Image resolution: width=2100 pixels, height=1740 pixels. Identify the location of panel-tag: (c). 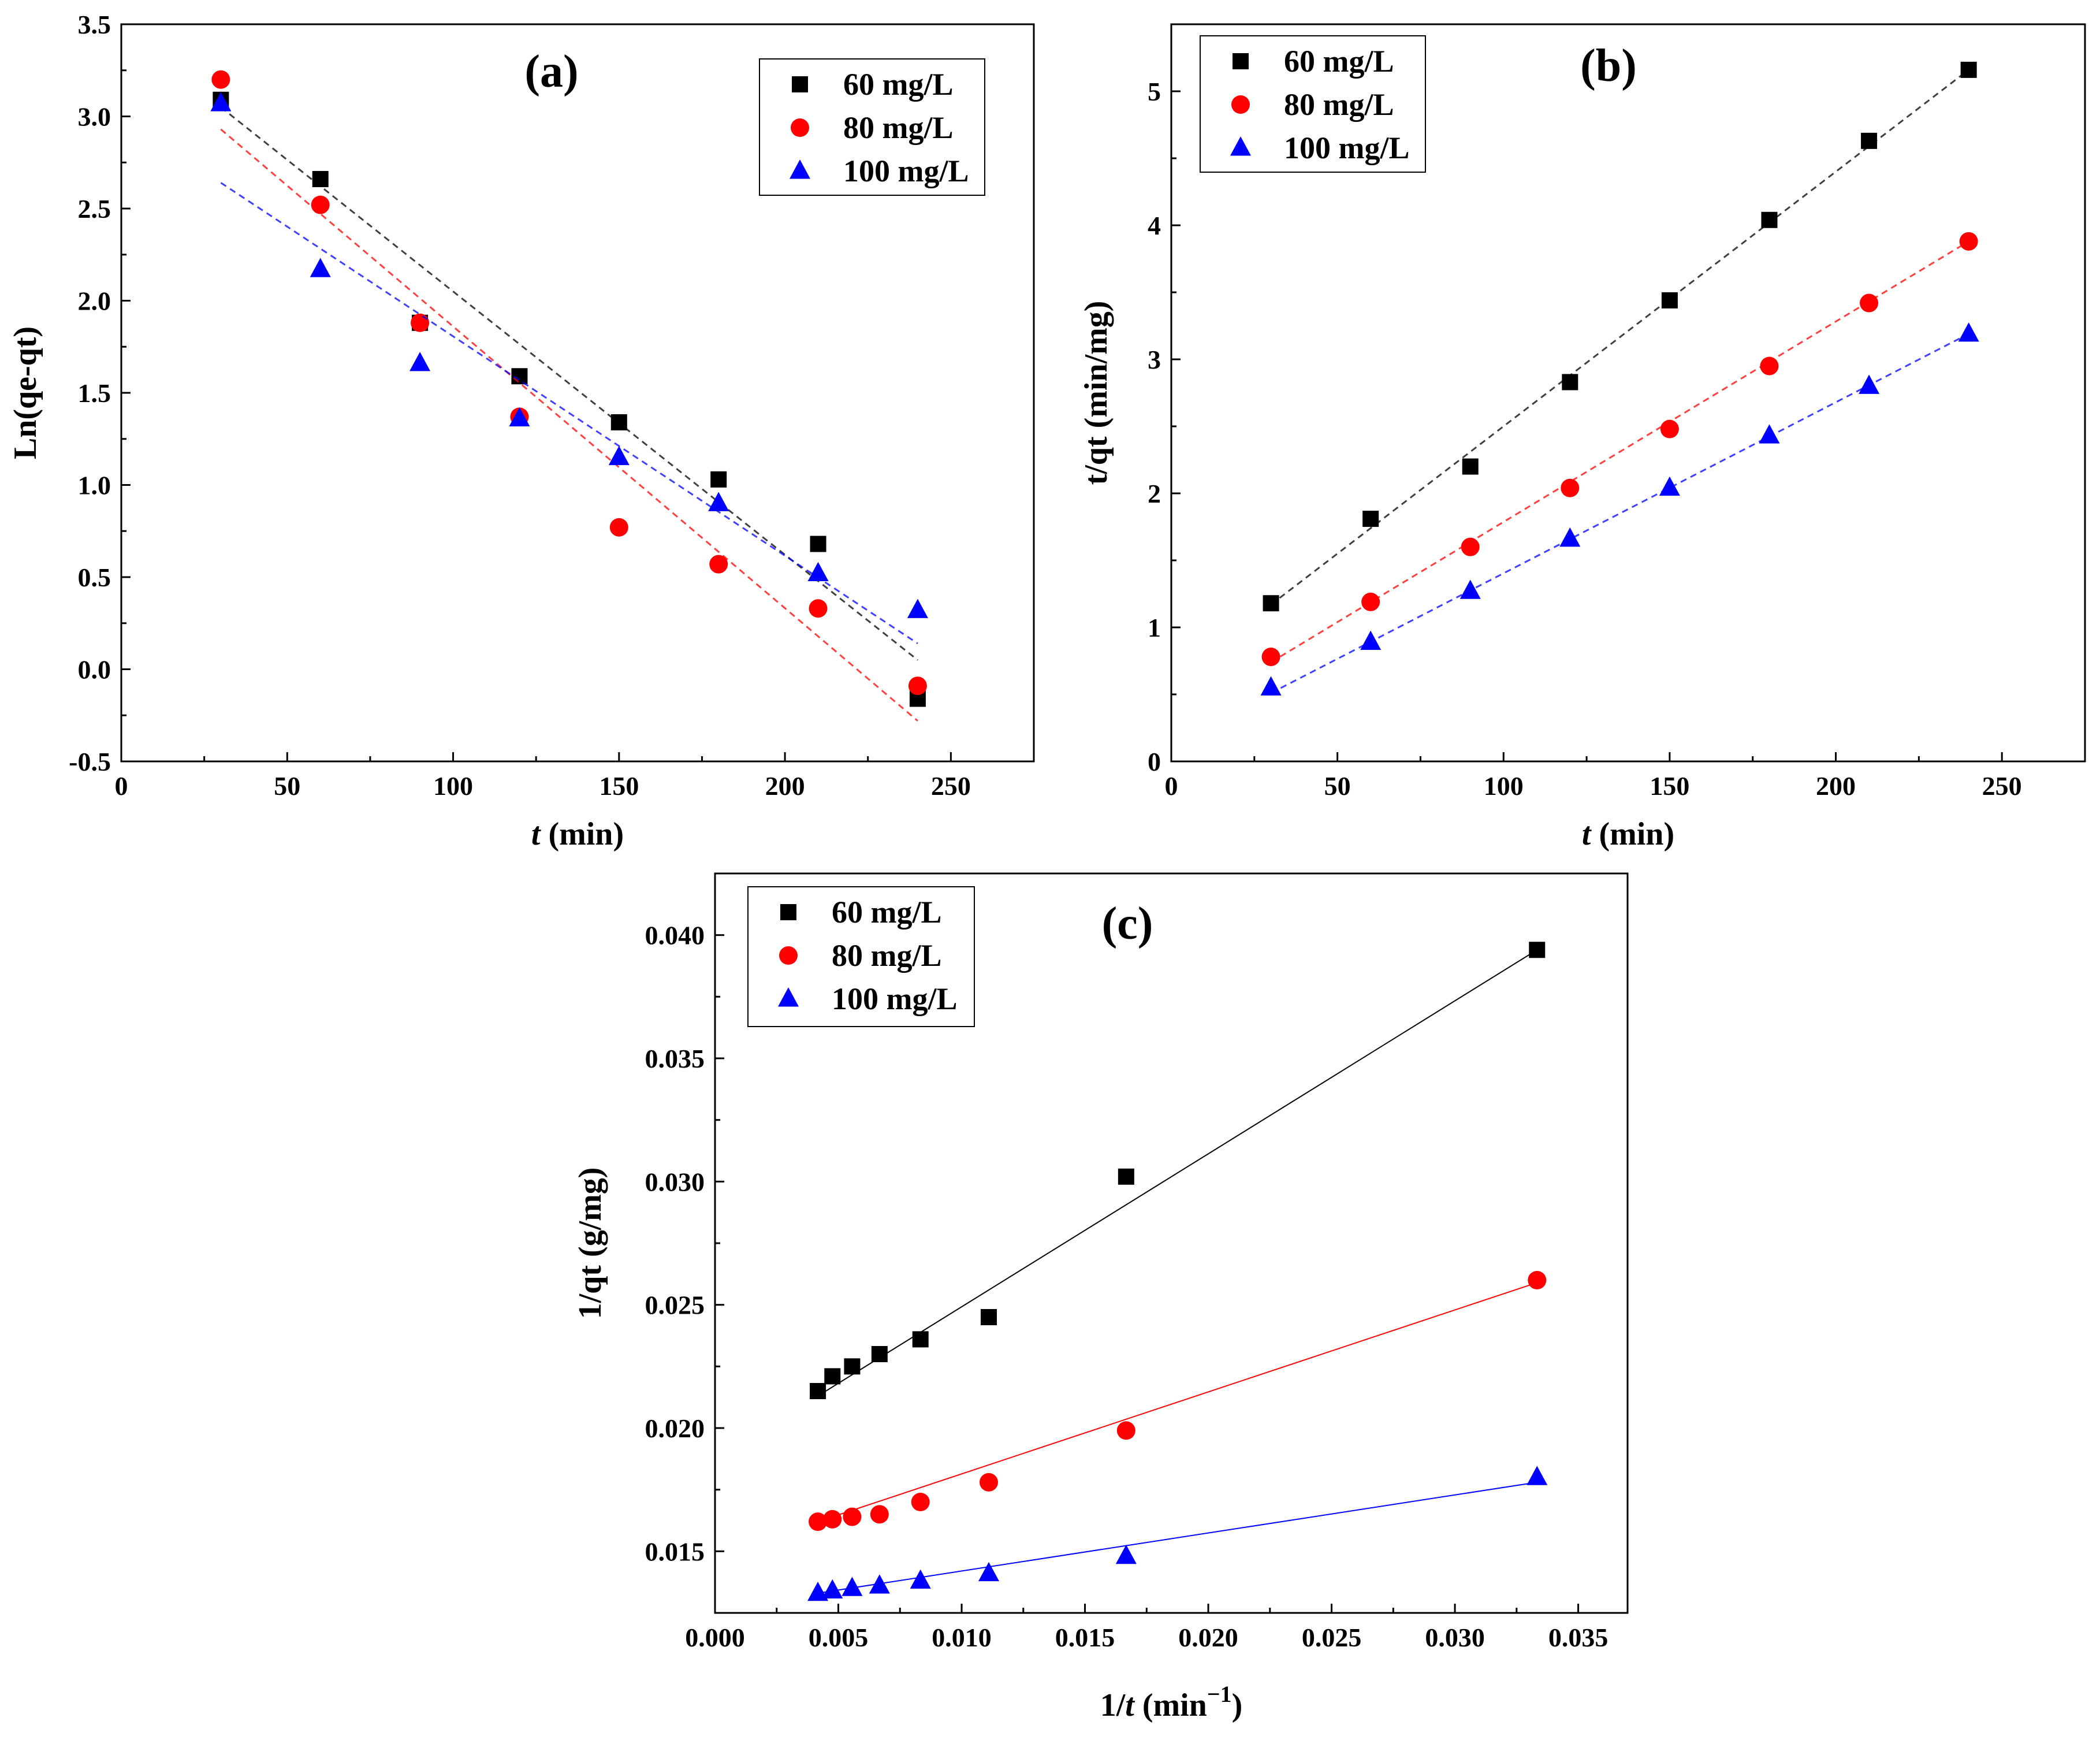
(1127, 924).